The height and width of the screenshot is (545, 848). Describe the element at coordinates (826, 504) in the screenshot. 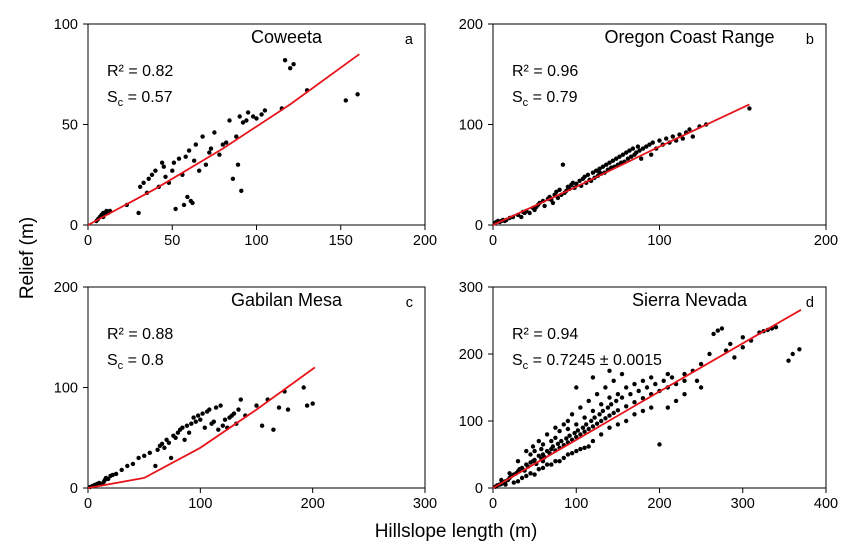

I see `x-tick-label: 400` at that location.